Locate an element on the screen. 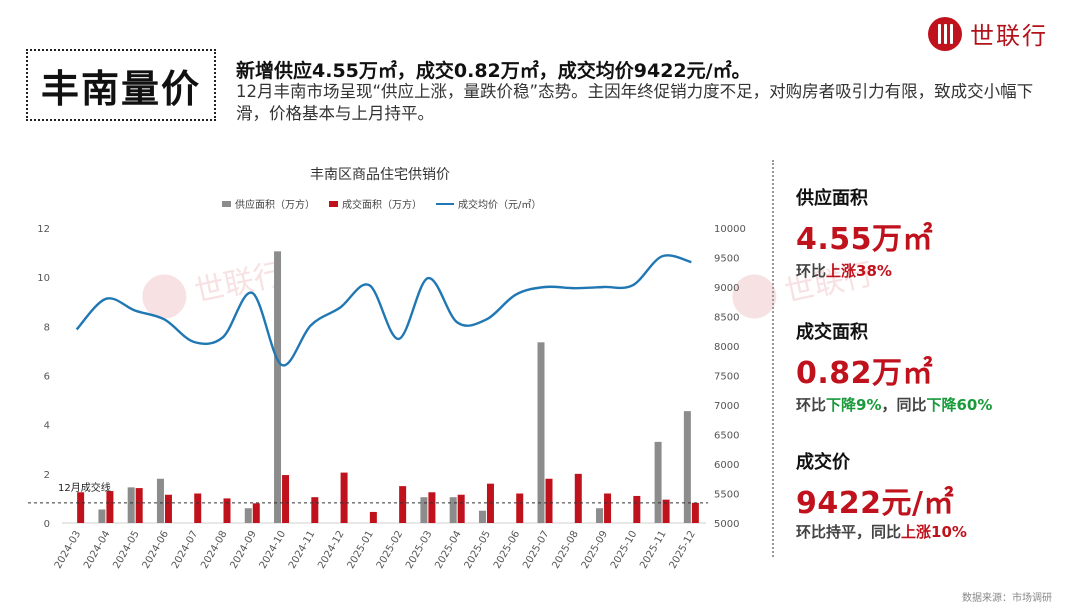 The width and height of the screenshot is (1080, 608). y-left-tick-label: 0 is located at coordinates (47, 524).